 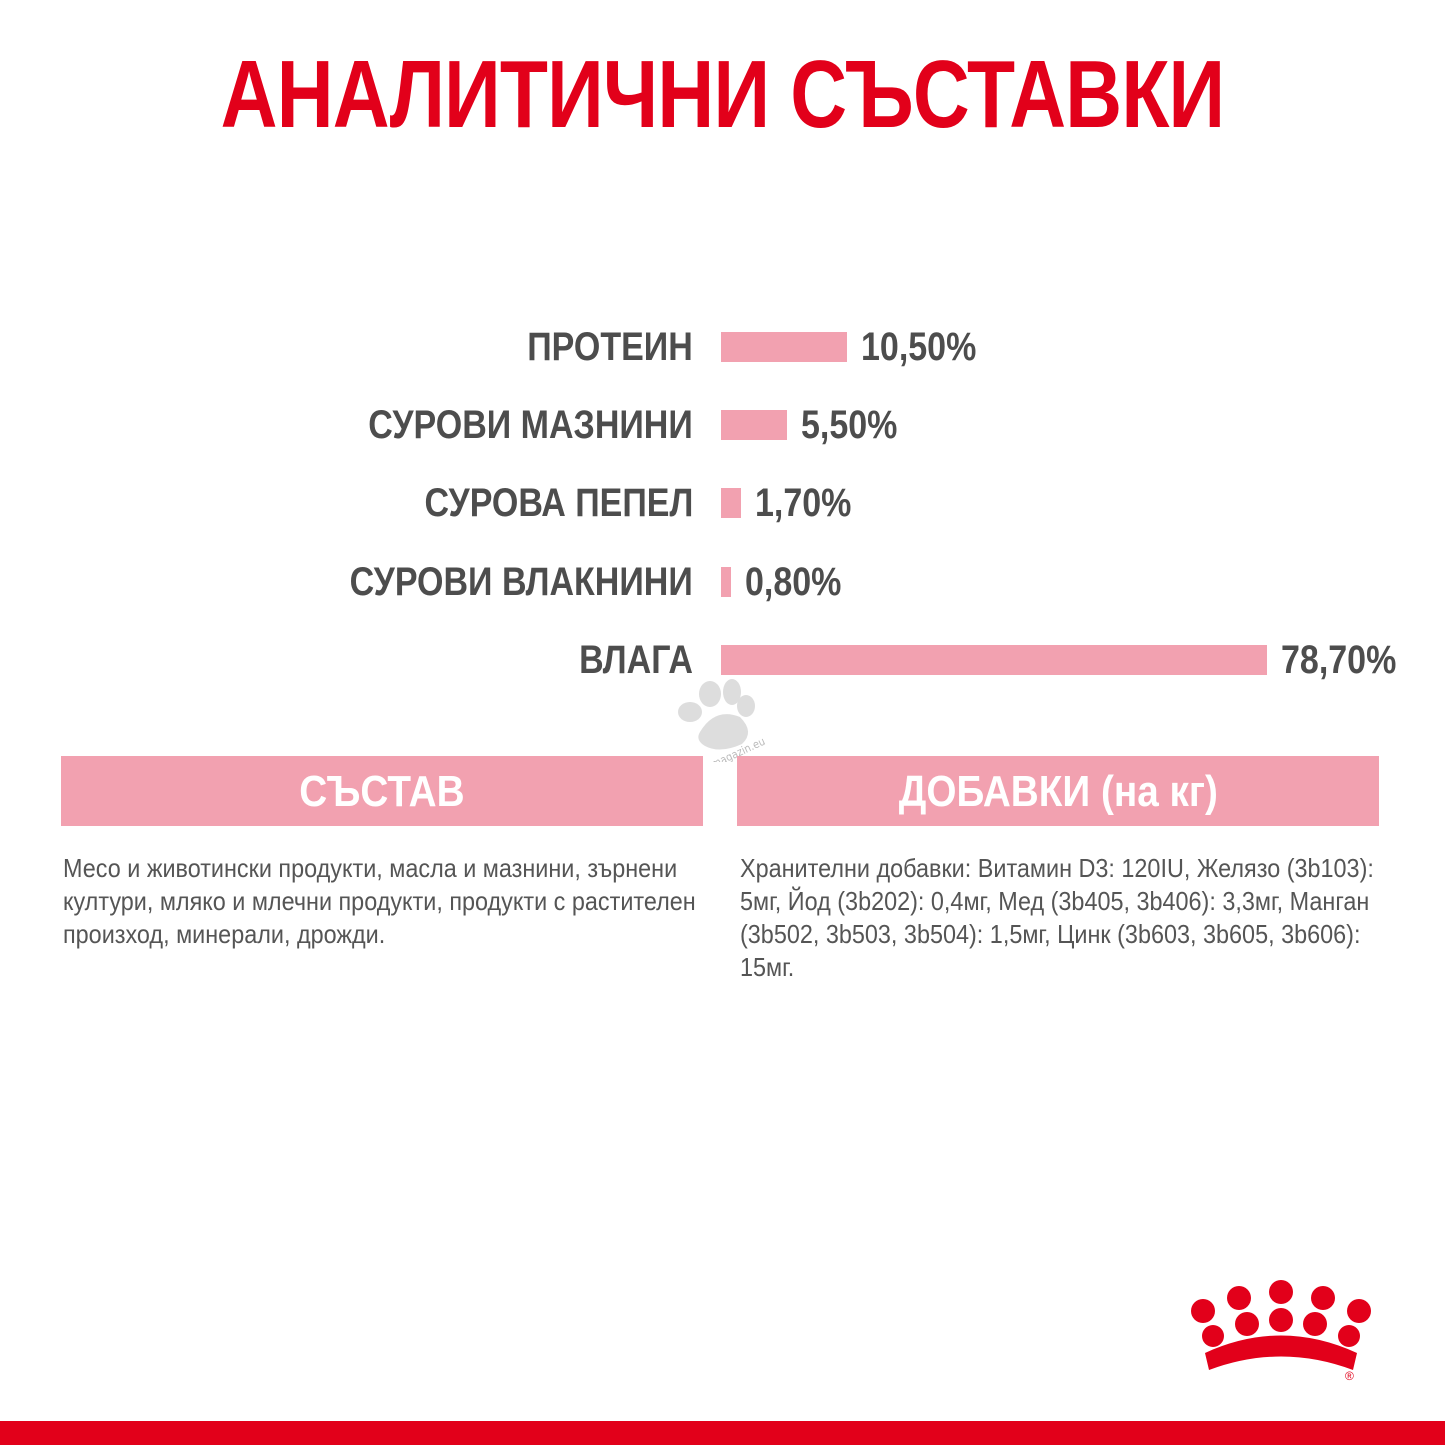 What do you see at coordinates (803, 503) in the screenshot?
I see `value-label: 1,70%` at bounding box center [803, 503].